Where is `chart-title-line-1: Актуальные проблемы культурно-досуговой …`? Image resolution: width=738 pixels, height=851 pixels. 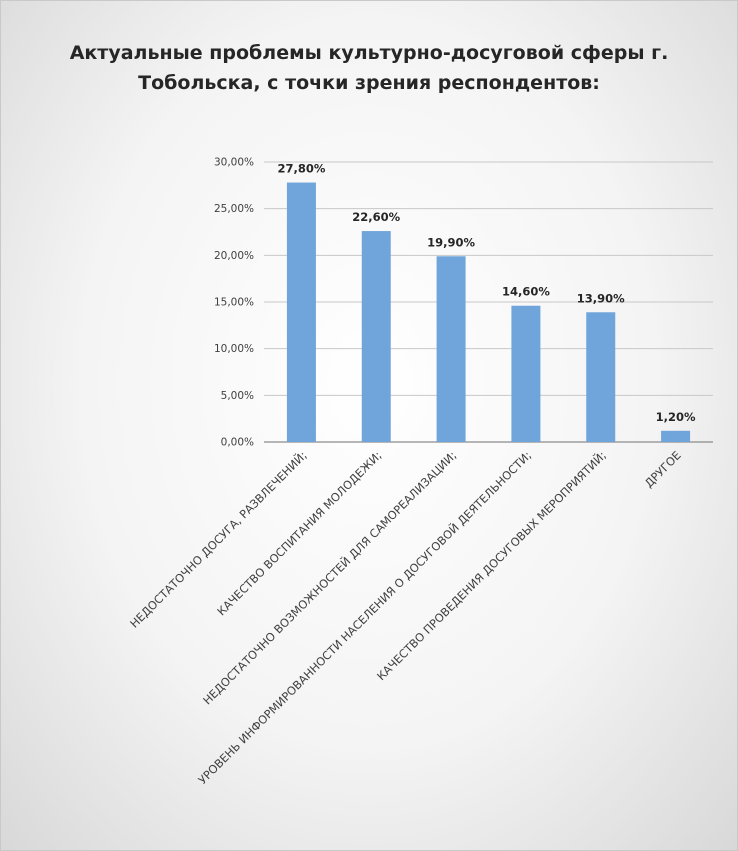 chart-title-line-1: Актуальные проблемы культурно-досуговой … is located at coordinates (369, 53).